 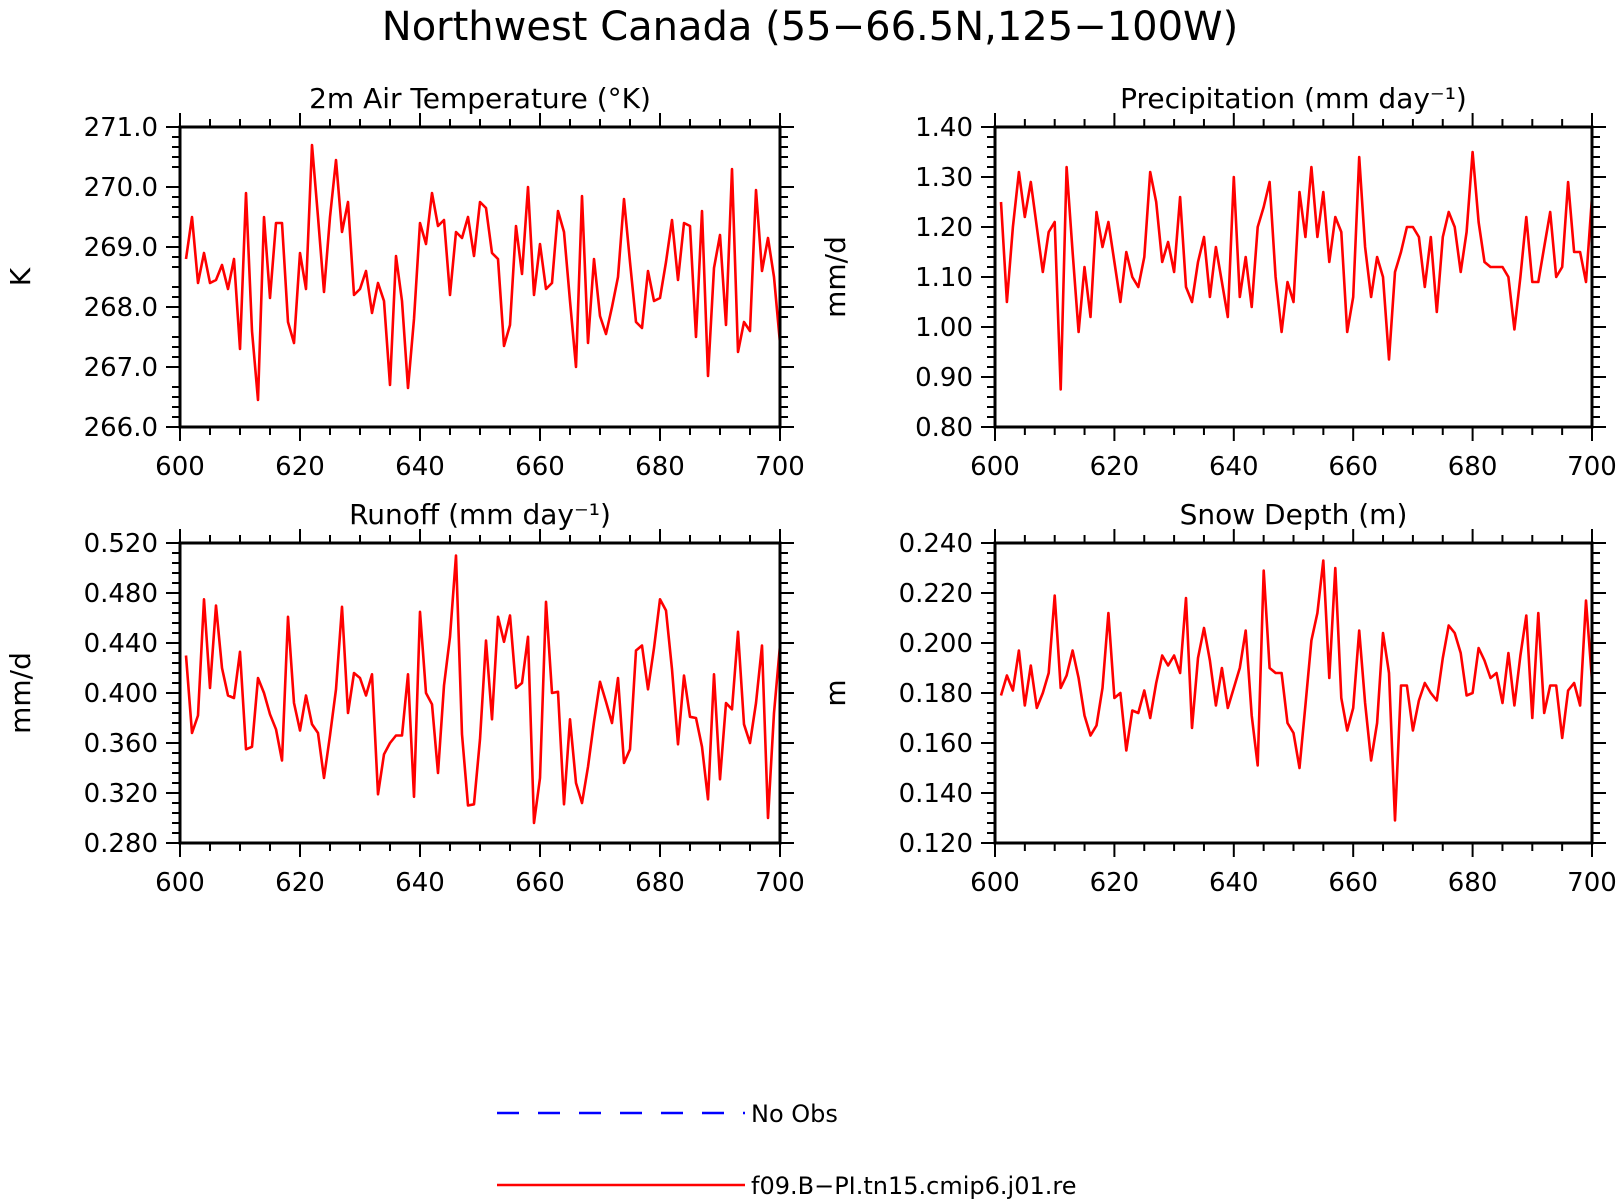 What do you see at coordinates (936, 594) in the screenshot?
I see `y-tick-label: 0.220` at bounding box center [936, 594].